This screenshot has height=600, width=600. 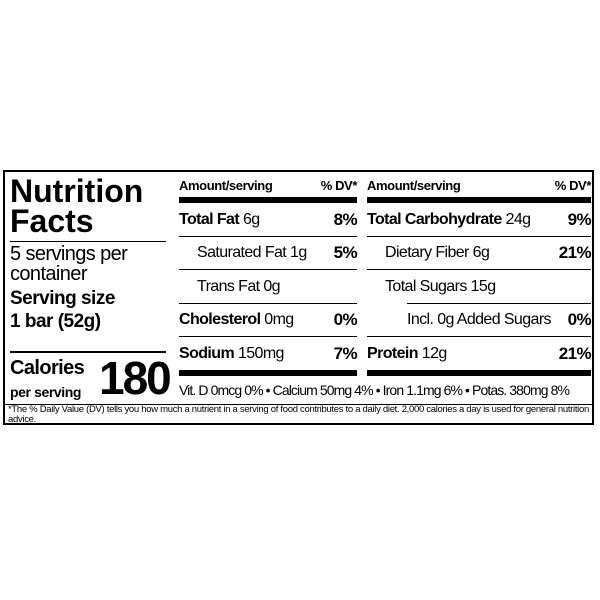 I want to click on calories-value: 180, so click(x=135, y=378).